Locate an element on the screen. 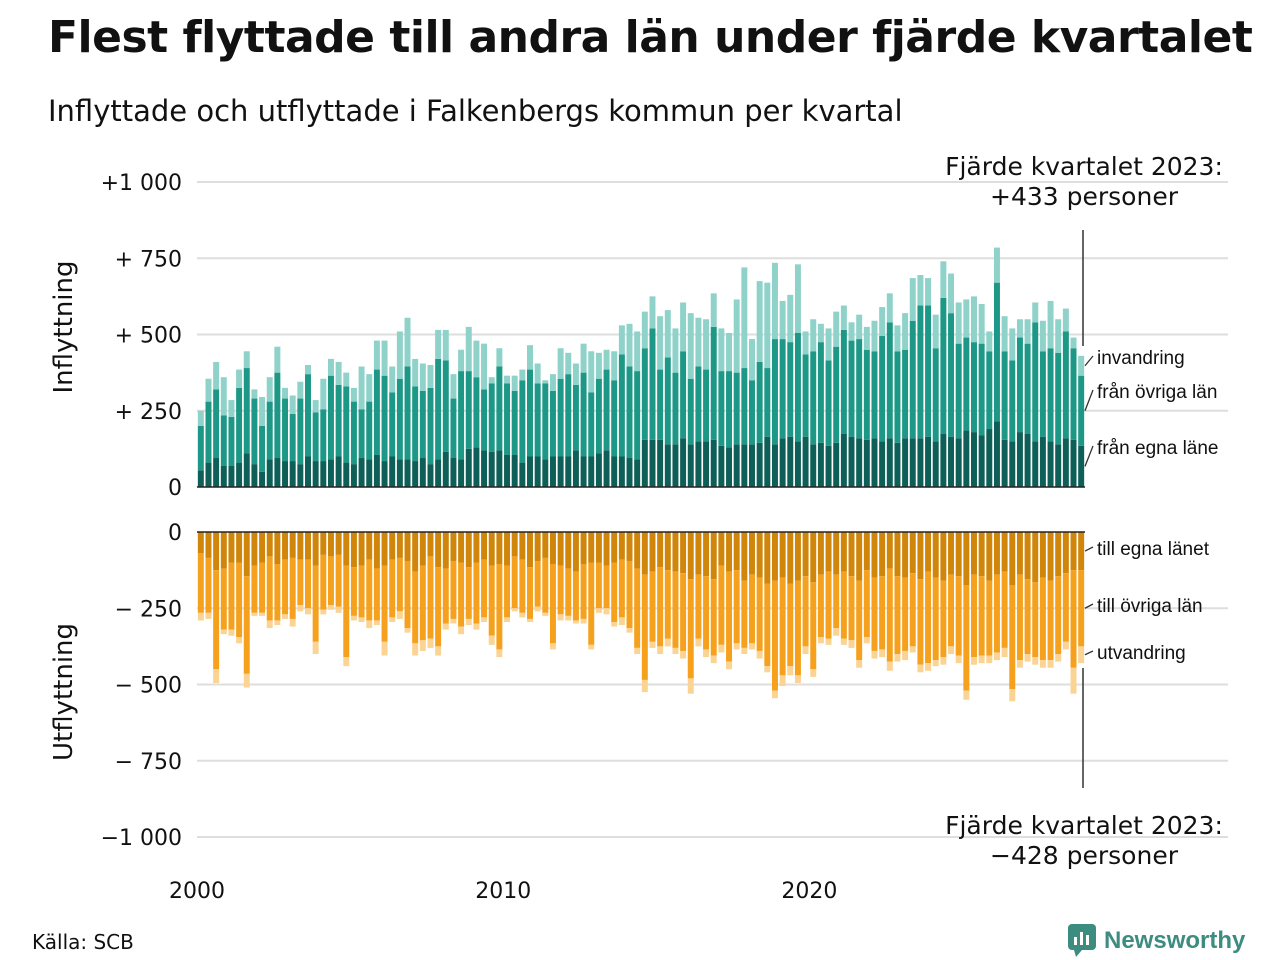 The height and width of the screenshot is (960, 1280). utflyttning-y-tick-label: − 250 is located at coordinates (148, 609).